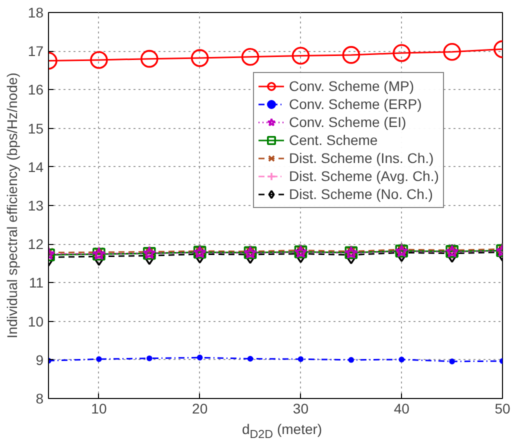 Image resolution: width=514 pixels, height=442 pixels. I want to click on legend-label: Conv. Scheme (ERP), so click(355, 104).